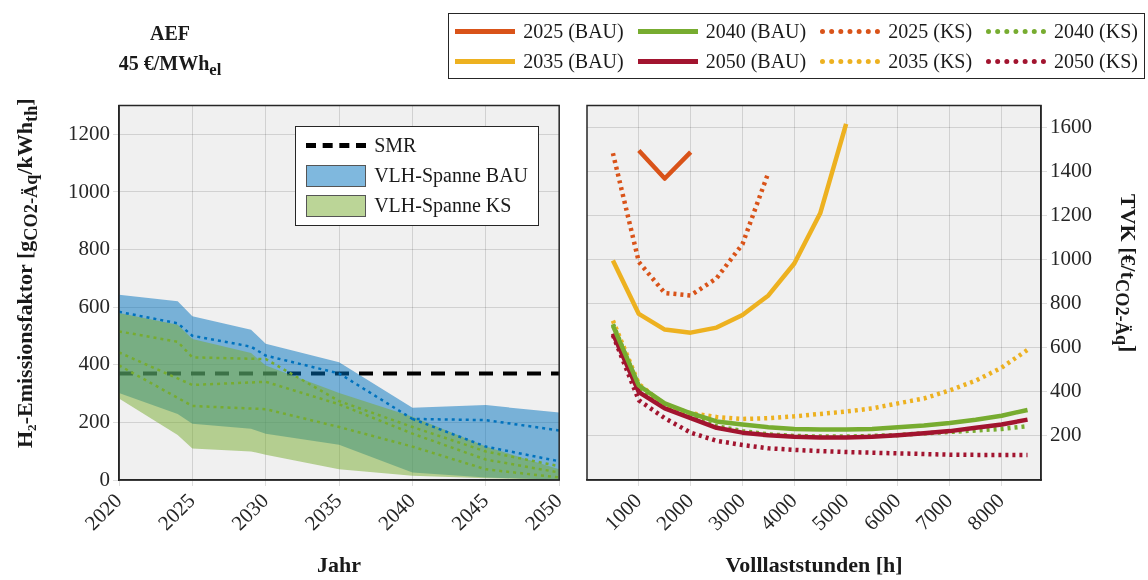 The width and height of the screenshot is (1148, 580). I want to click on y2-tick-label: 1000, so click(1071, 258).